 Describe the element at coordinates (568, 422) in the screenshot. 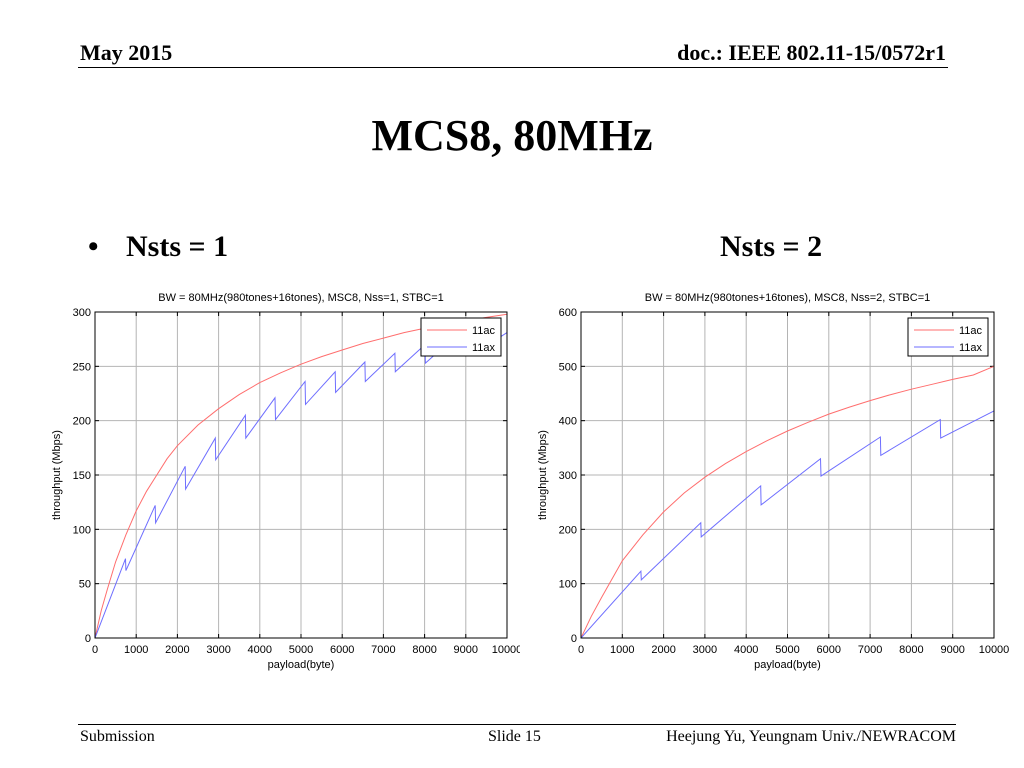

I see `y-tick-label: 400` at that location.